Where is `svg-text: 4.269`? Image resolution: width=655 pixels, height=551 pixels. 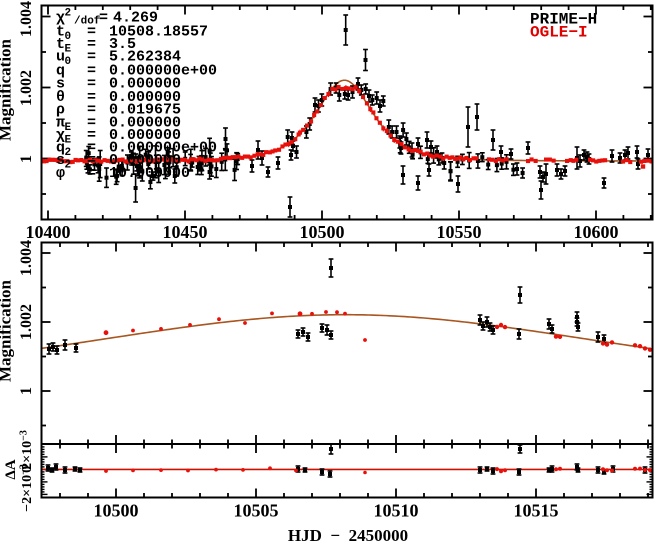
svg-text: 4.269 is located at coordinates (135, 18).